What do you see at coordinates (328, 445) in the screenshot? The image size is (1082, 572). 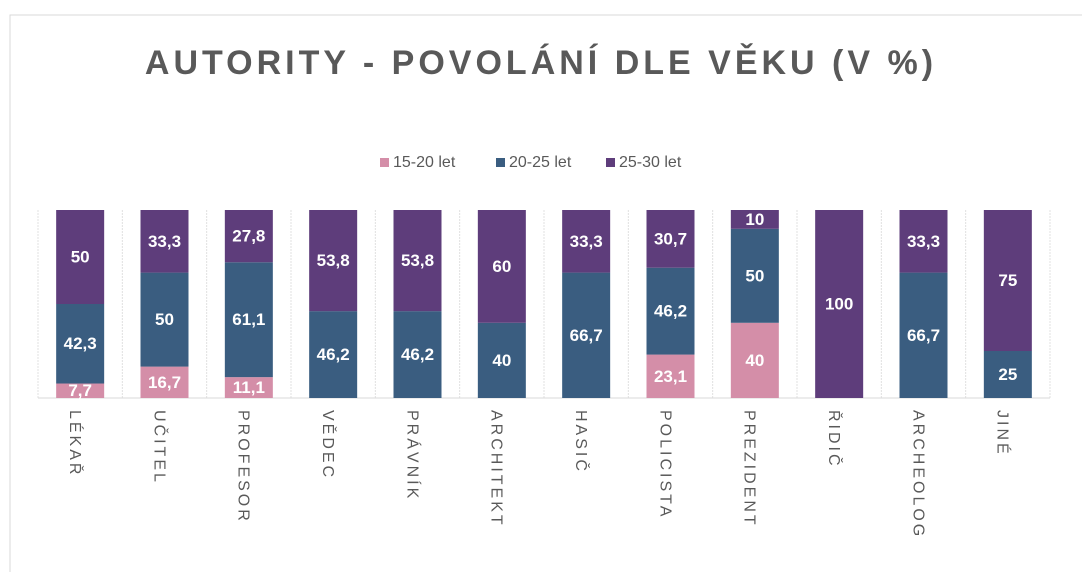 I see `x-tick-label: VĚDEC` at bounding box center [328, 445].